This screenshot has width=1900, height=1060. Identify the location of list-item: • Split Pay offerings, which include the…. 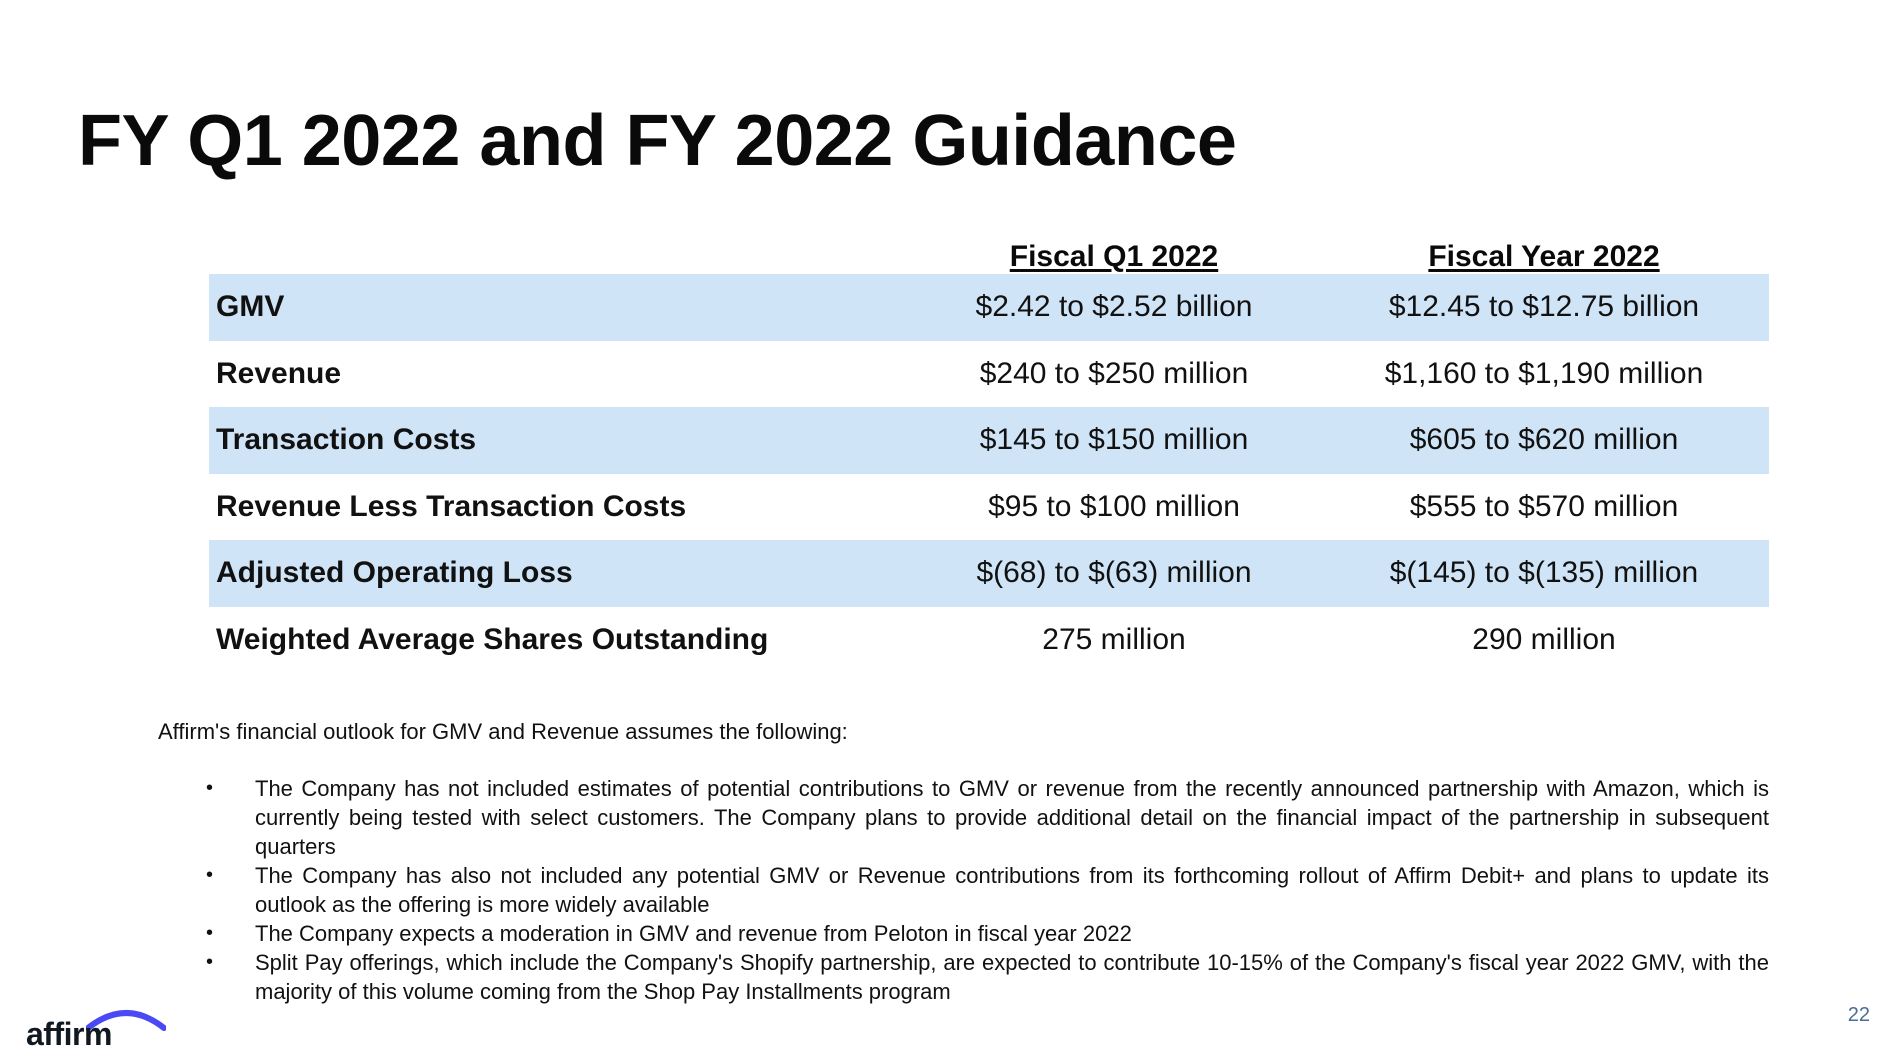
(984, 977).